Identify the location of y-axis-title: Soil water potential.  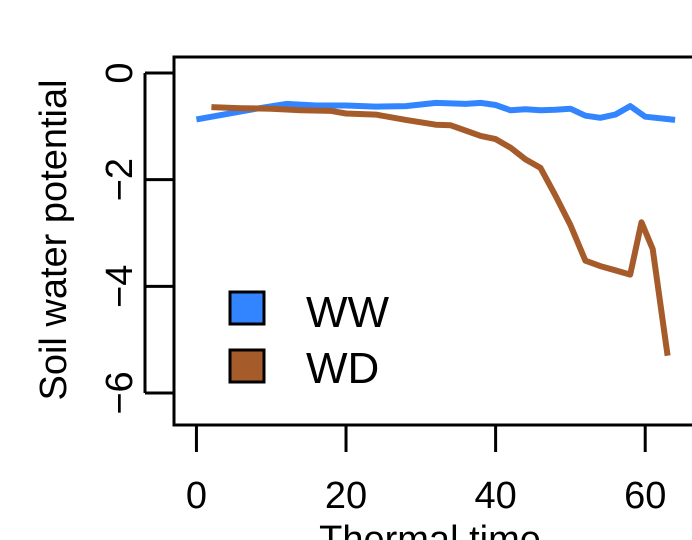
(54, 239).